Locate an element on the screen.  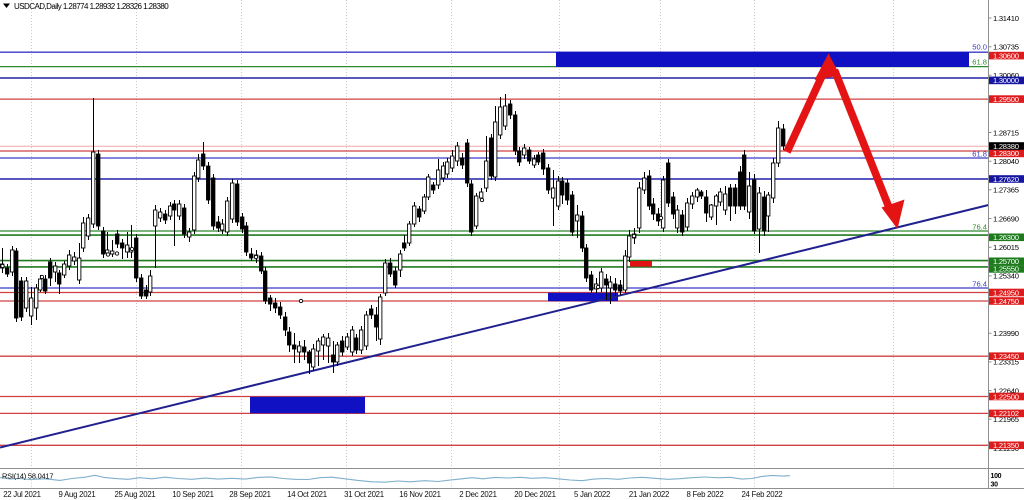
svg-text: 30 is located at coordinates (995, 485).